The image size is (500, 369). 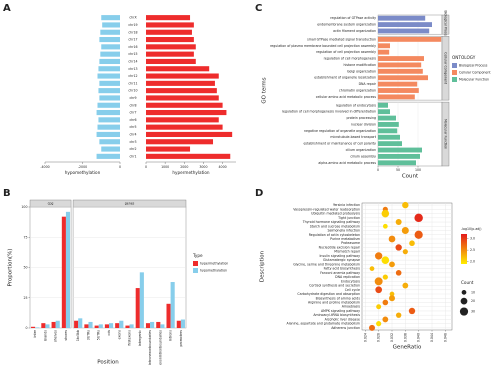 I want to click on category-label: alpha-amino acid metabolic process, so click(x=347, y=163).